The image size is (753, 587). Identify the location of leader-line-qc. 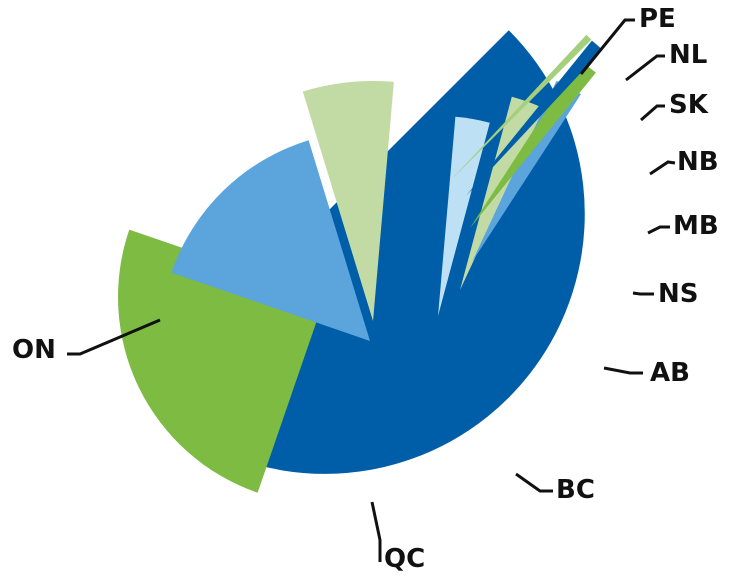
(376, 531).